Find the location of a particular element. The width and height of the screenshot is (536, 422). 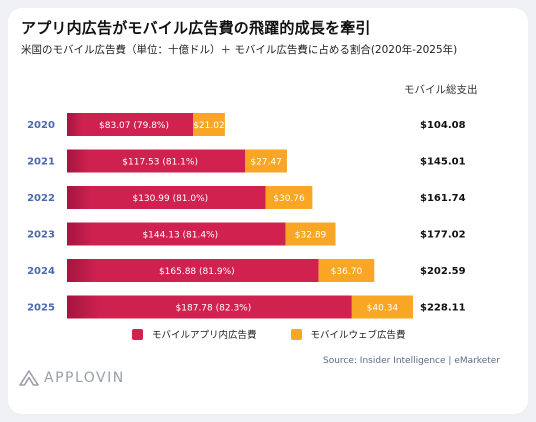

bar-label-in-app: $130.99 (81.0%) is located at coordinates (170, 199).